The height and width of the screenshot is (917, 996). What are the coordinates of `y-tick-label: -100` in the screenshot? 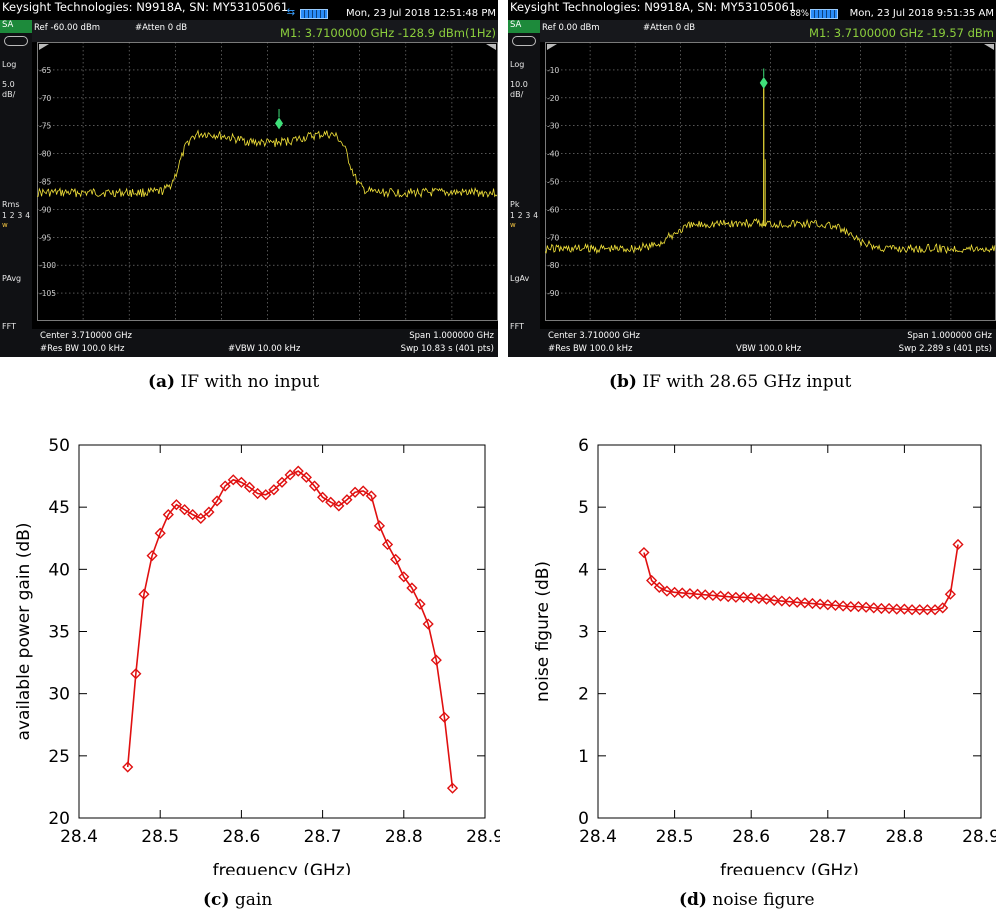 It's located at (47, 265).